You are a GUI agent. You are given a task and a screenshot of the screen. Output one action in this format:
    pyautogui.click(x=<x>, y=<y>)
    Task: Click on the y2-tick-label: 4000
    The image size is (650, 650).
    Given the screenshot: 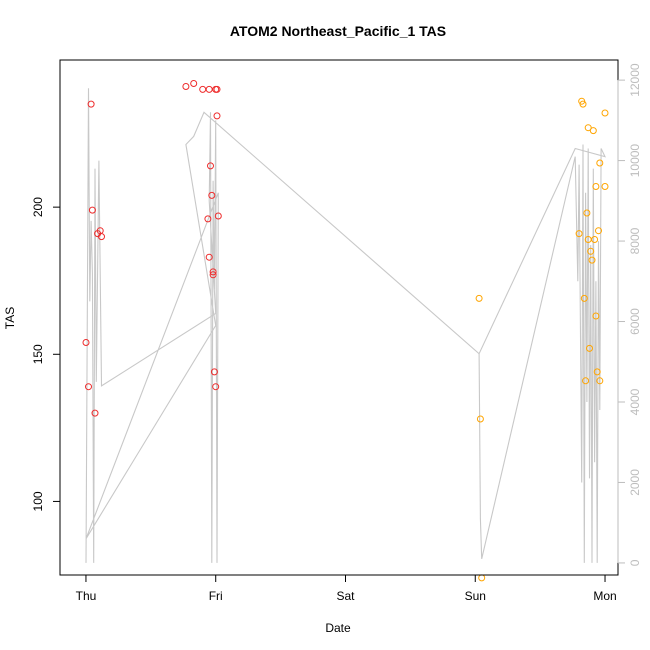 What is the action you would take?
    pyautogui.click(x=635, y=401)
    